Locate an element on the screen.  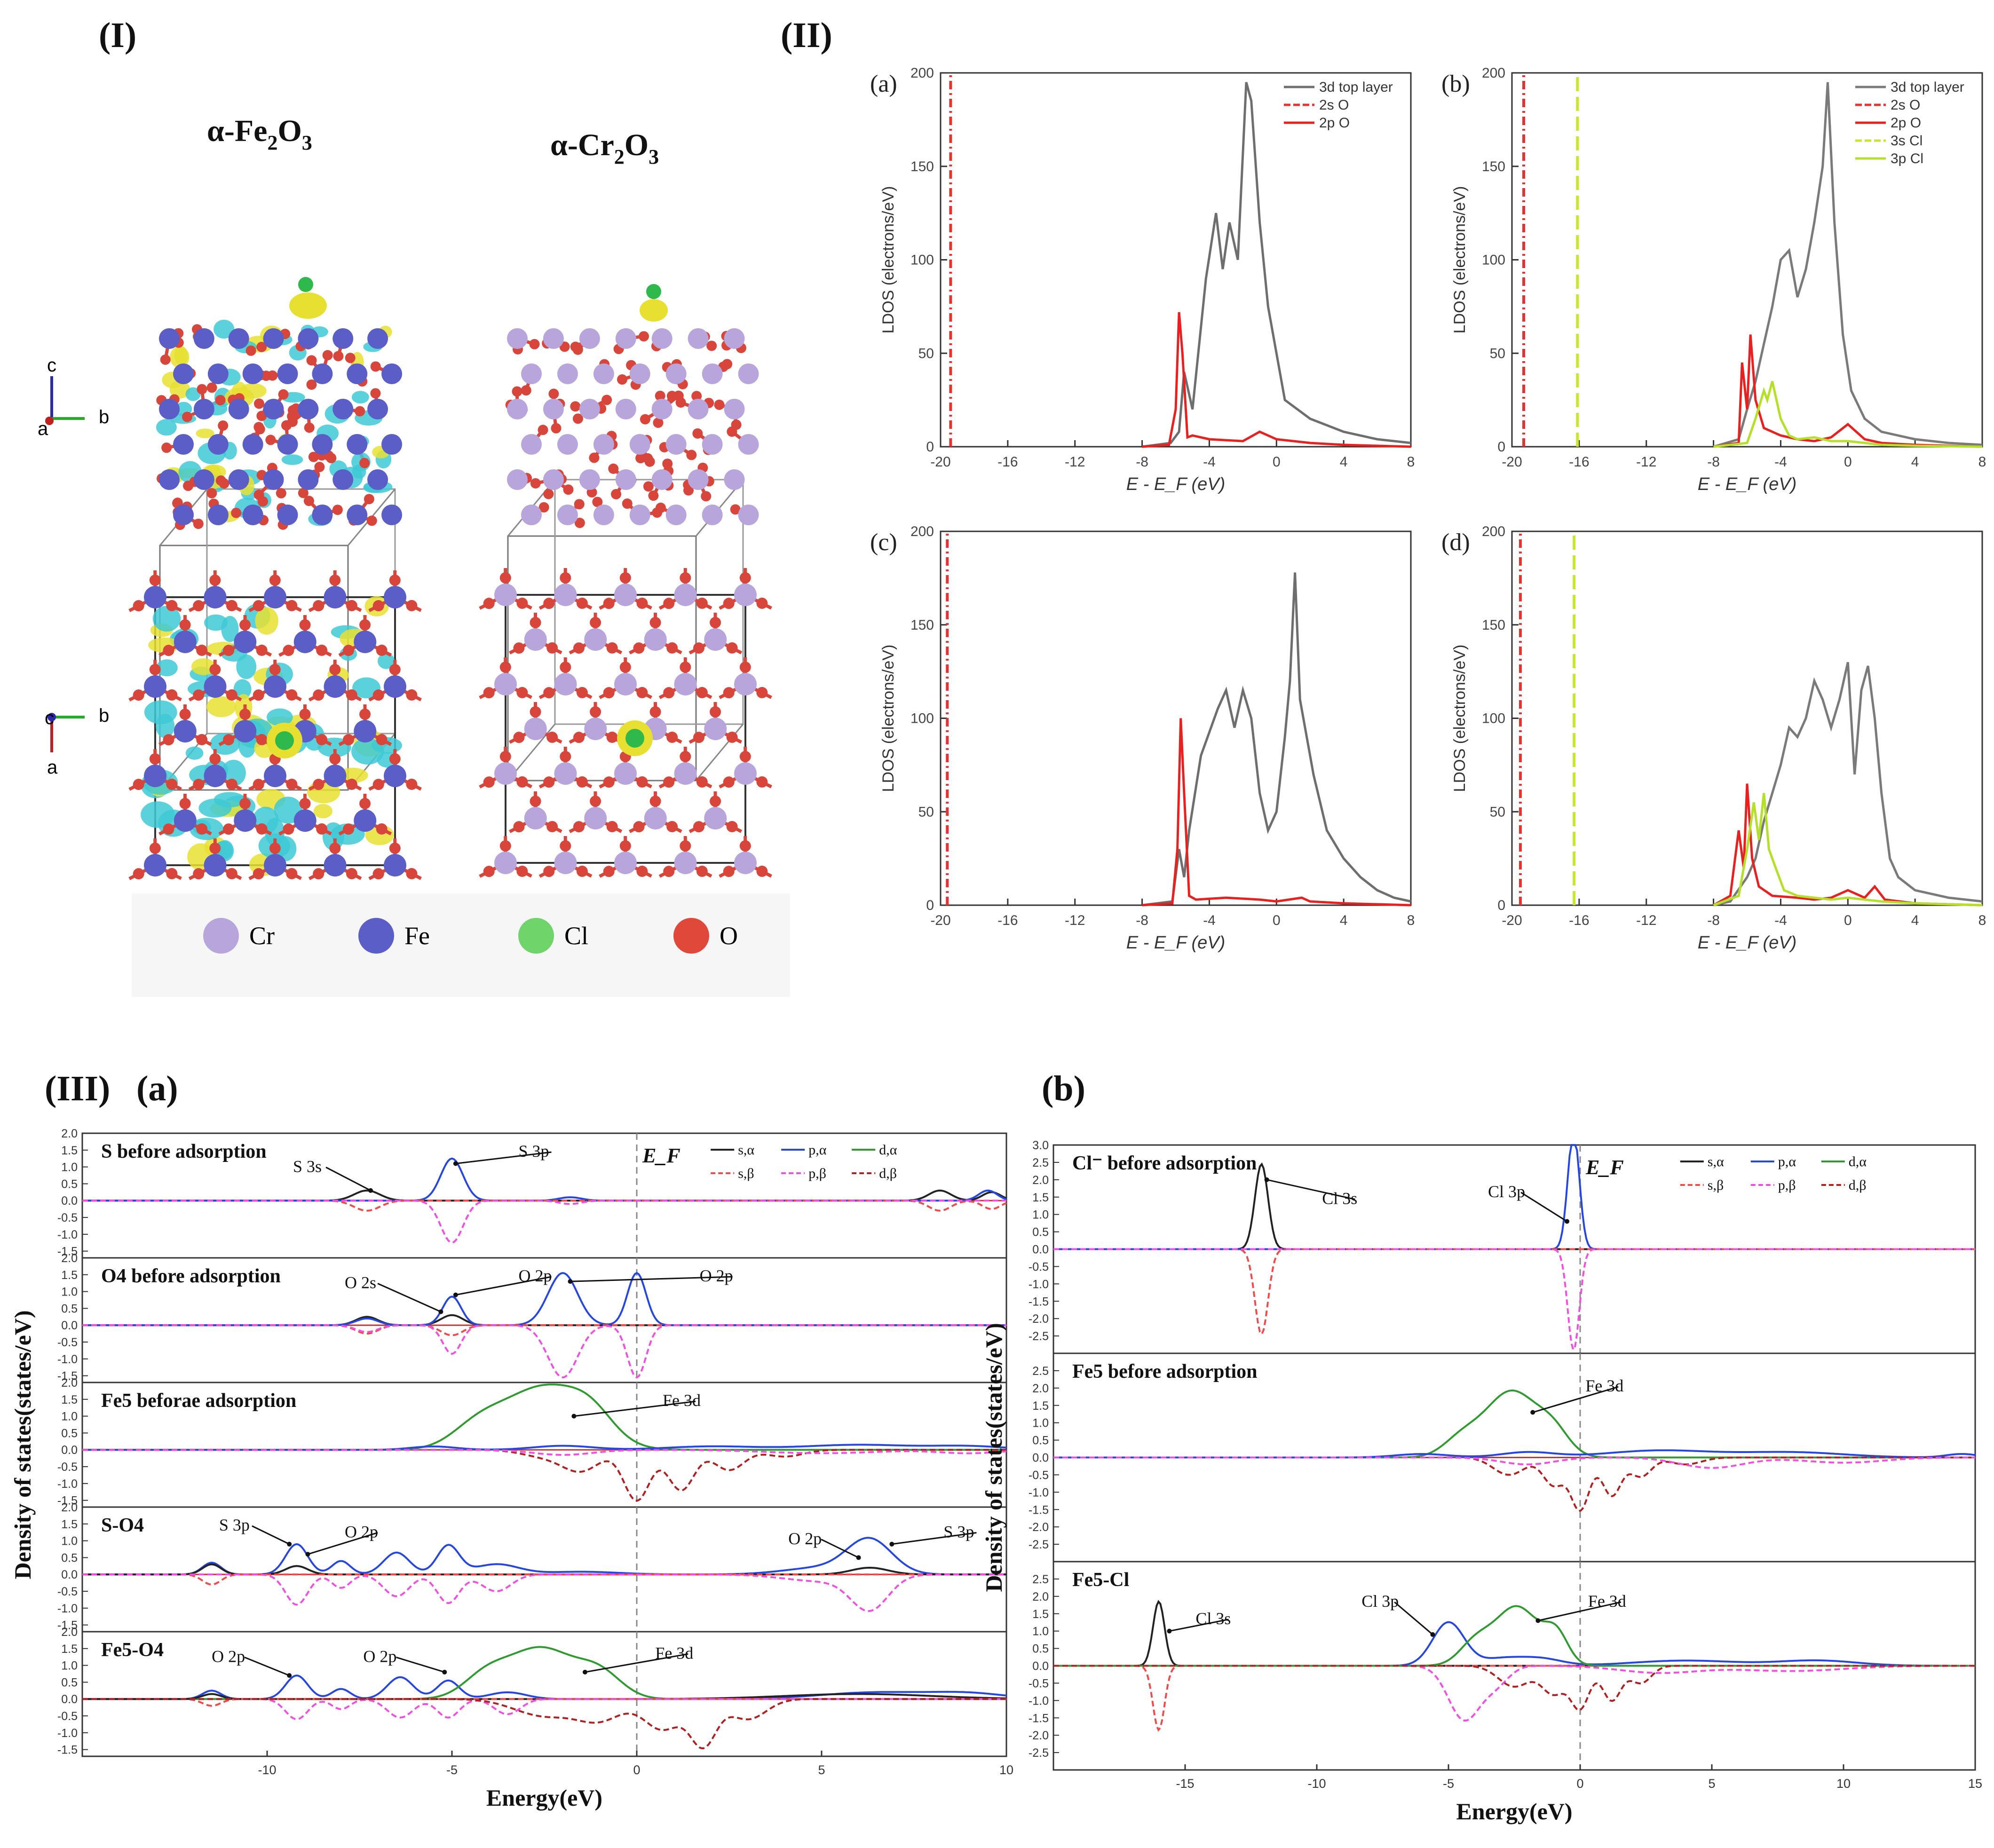
annotation-arrowhead is located at coordinates (289, 1544).